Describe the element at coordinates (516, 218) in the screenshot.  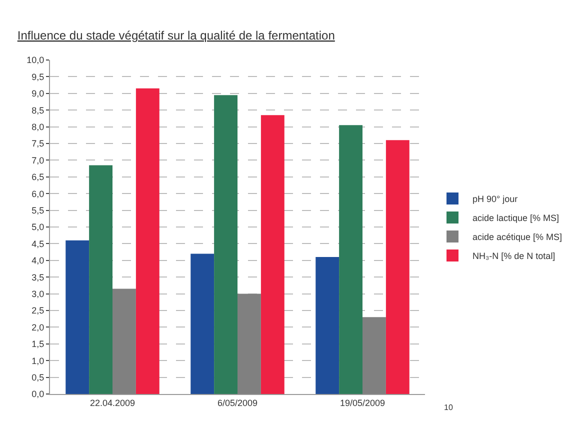
I see `legend-label: acide lactique [% MS]` at that location.